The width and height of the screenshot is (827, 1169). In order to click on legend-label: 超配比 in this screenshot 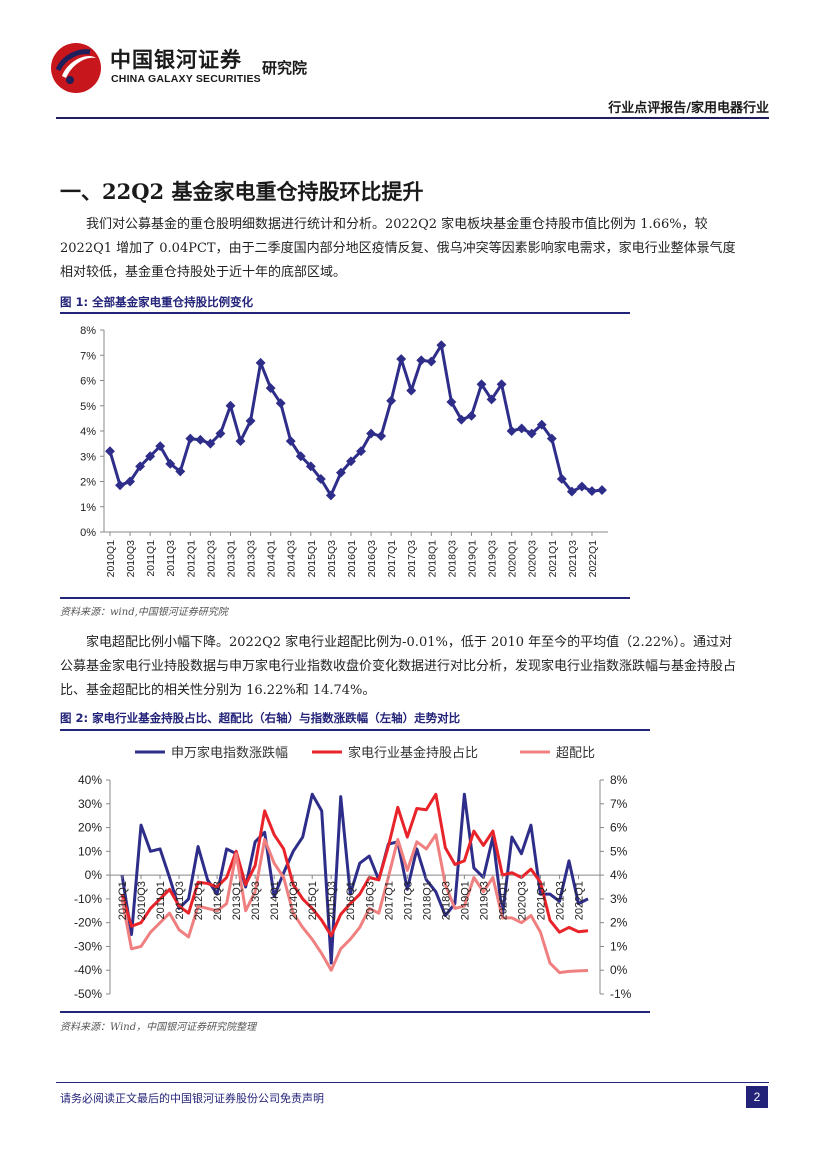, I will do `click(575, 752)`.